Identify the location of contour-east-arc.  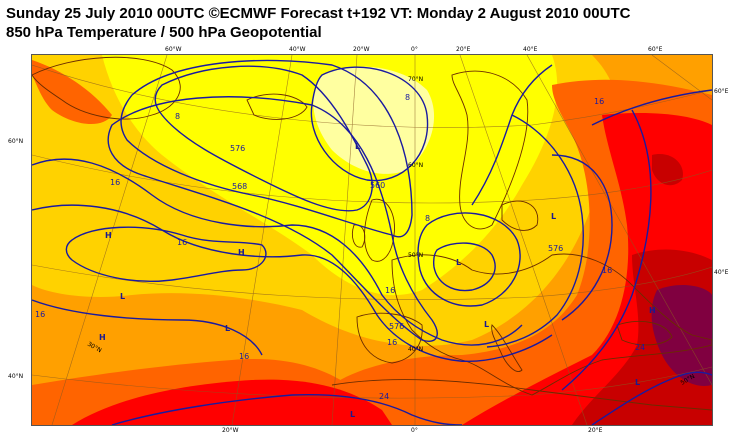
(527, 206).